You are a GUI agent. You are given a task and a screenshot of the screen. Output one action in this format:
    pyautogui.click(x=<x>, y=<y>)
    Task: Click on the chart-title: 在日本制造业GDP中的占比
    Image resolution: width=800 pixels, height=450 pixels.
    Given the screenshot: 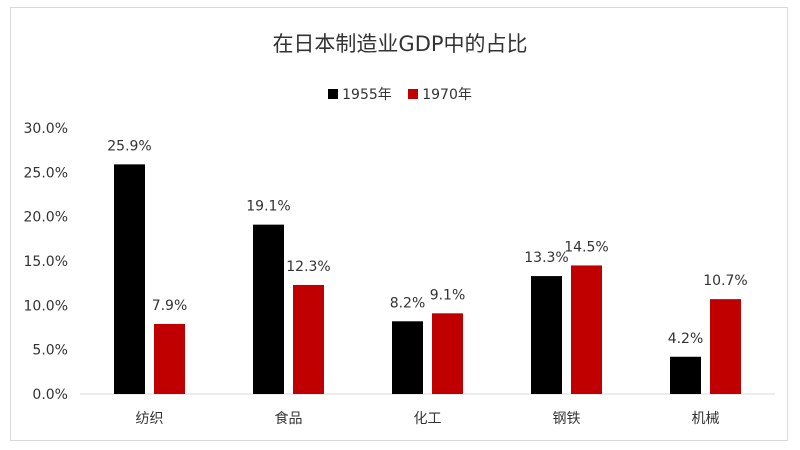 What is the action you would take?
    pyautogui.click(x=400, y=44)
    